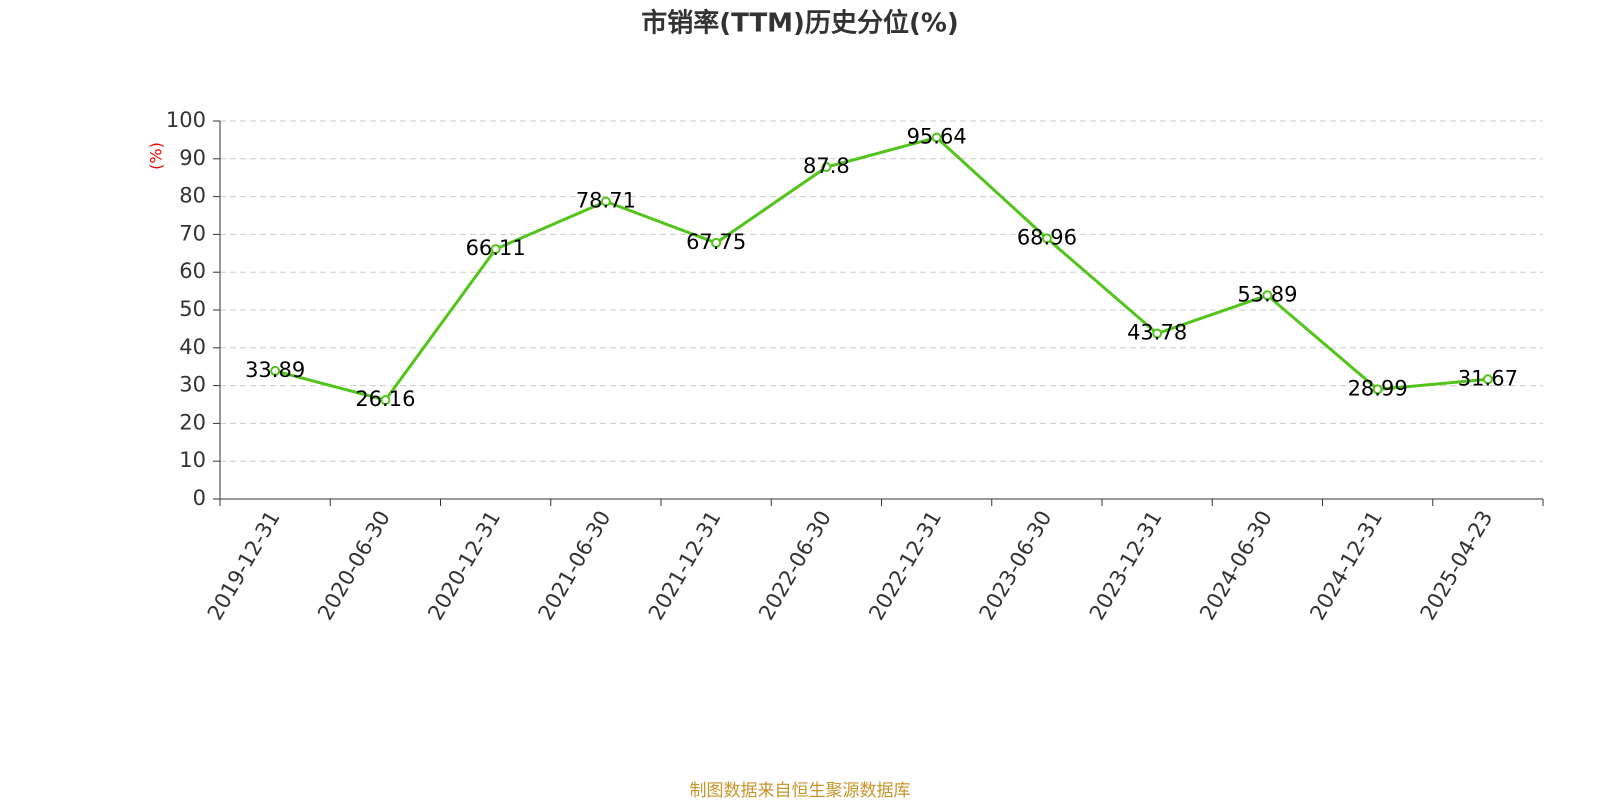 This screenshot has height=800, width=1600. What do you see at coordinates (192, 422) in the screenshot?
I see `y-tick-label: 20` at bounding box center [192, 422].